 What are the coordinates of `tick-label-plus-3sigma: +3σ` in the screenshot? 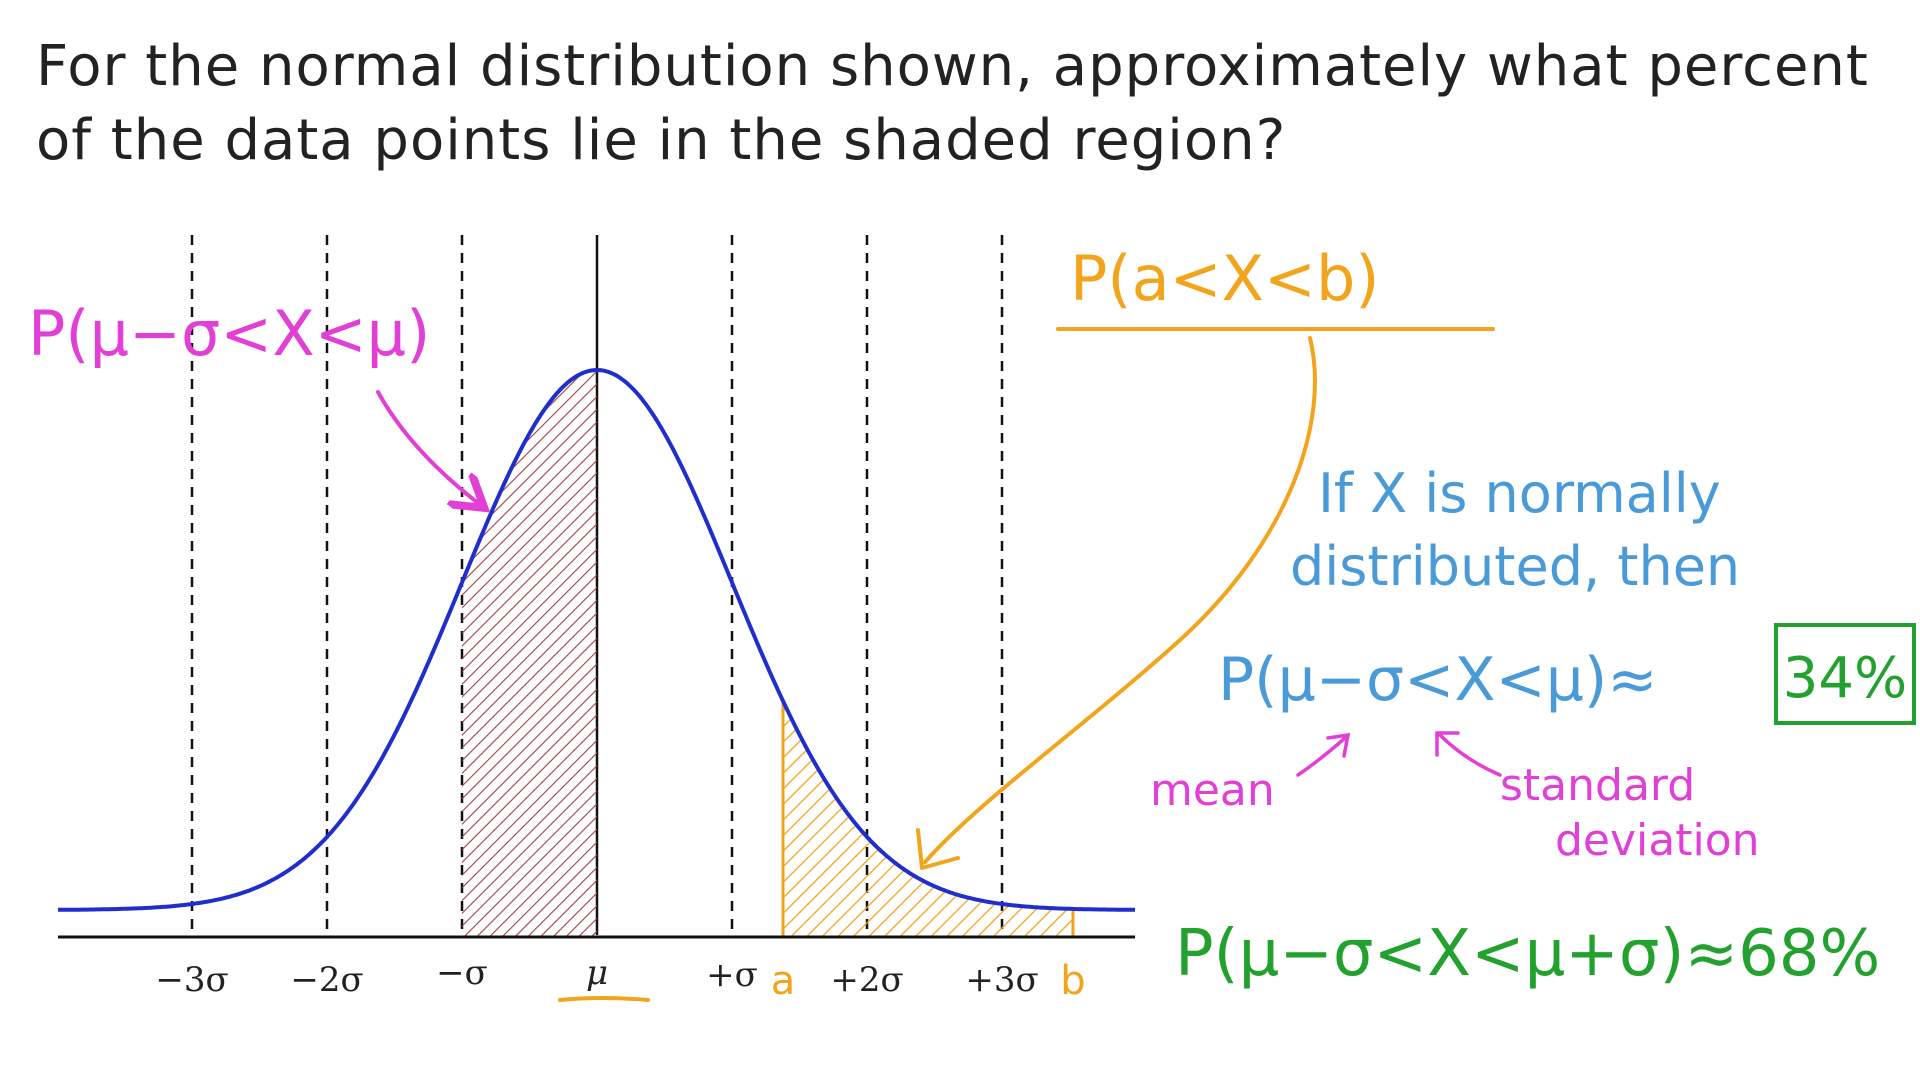 It's located at (1001, 980).